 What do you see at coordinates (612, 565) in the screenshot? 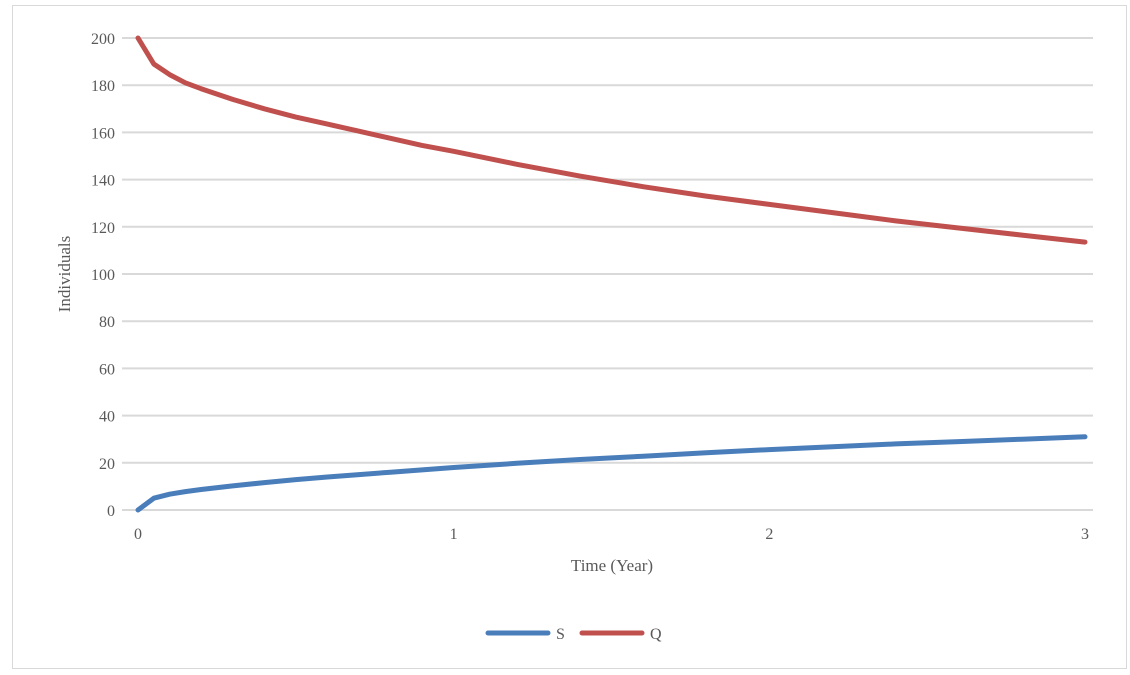
I see `x-axis-title: Time (Year)` at bounding box center [612, 565].